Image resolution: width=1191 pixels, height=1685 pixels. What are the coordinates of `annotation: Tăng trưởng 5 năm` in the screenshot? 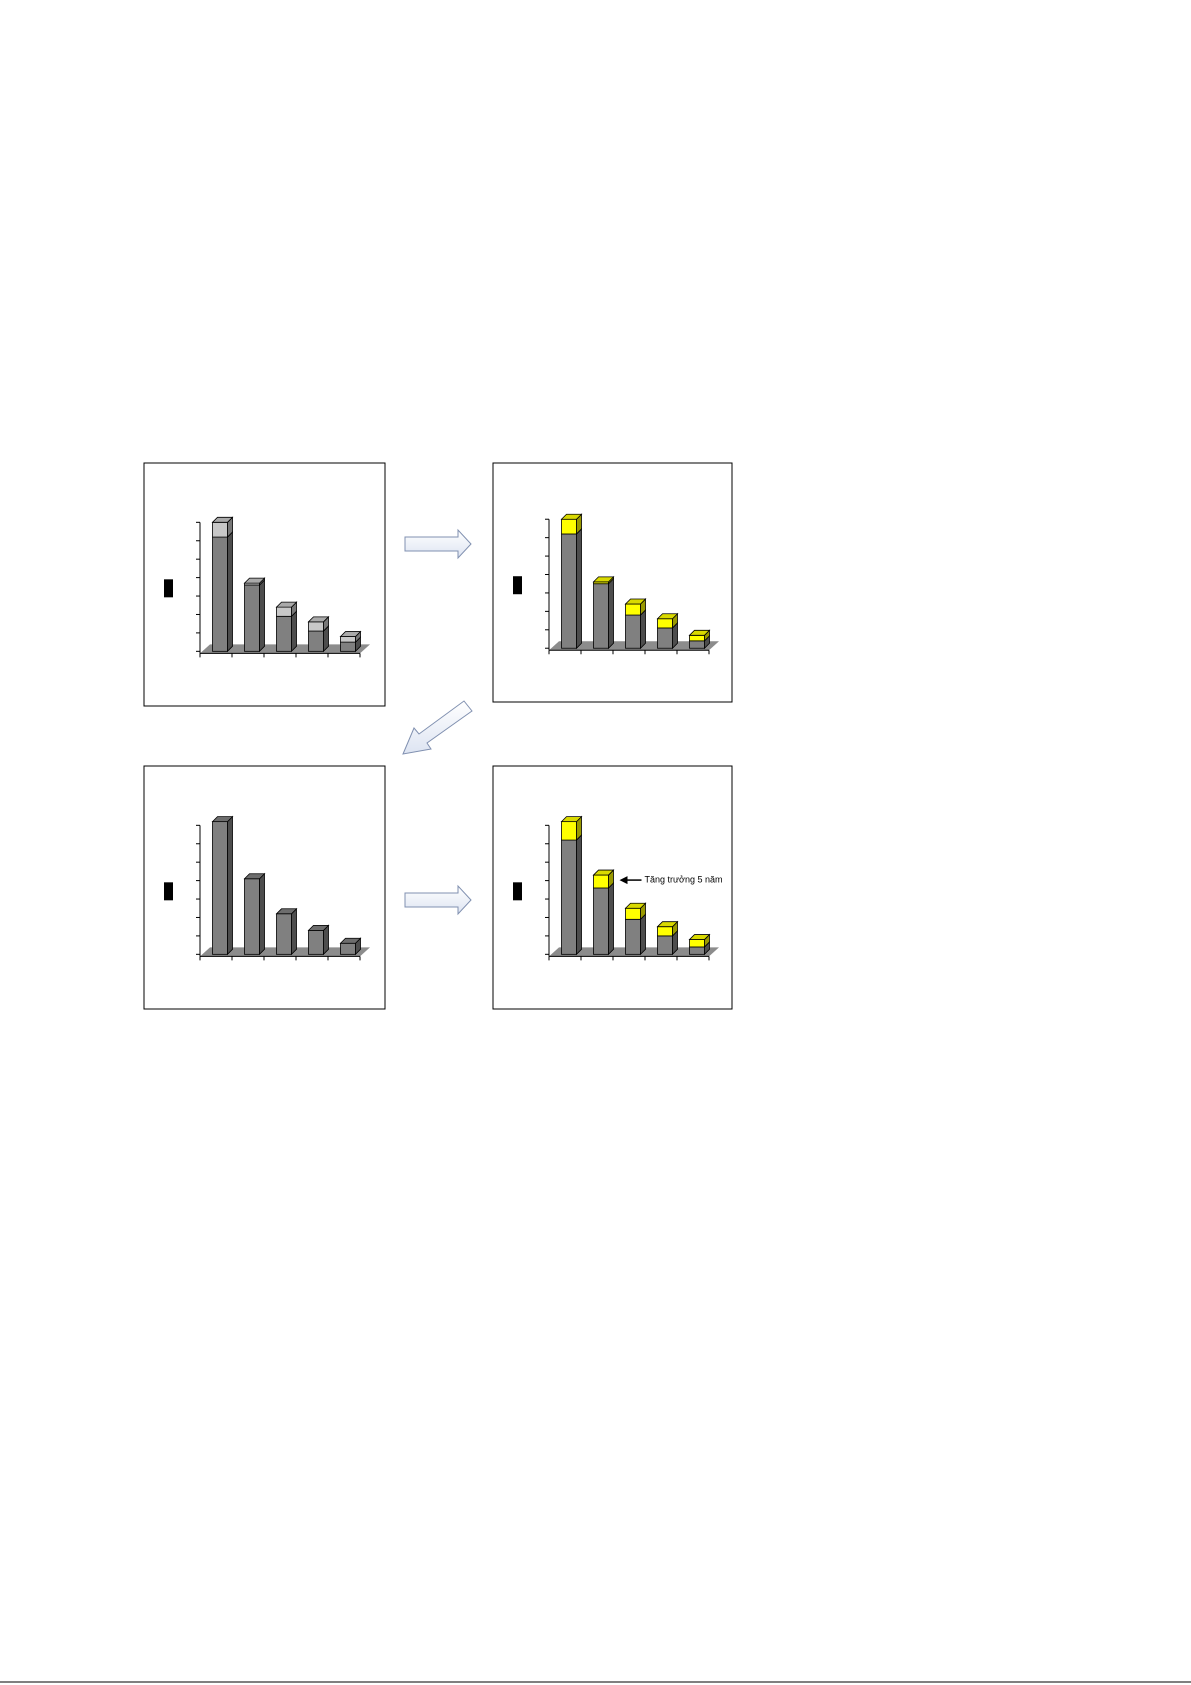 It's located at (684, 879).